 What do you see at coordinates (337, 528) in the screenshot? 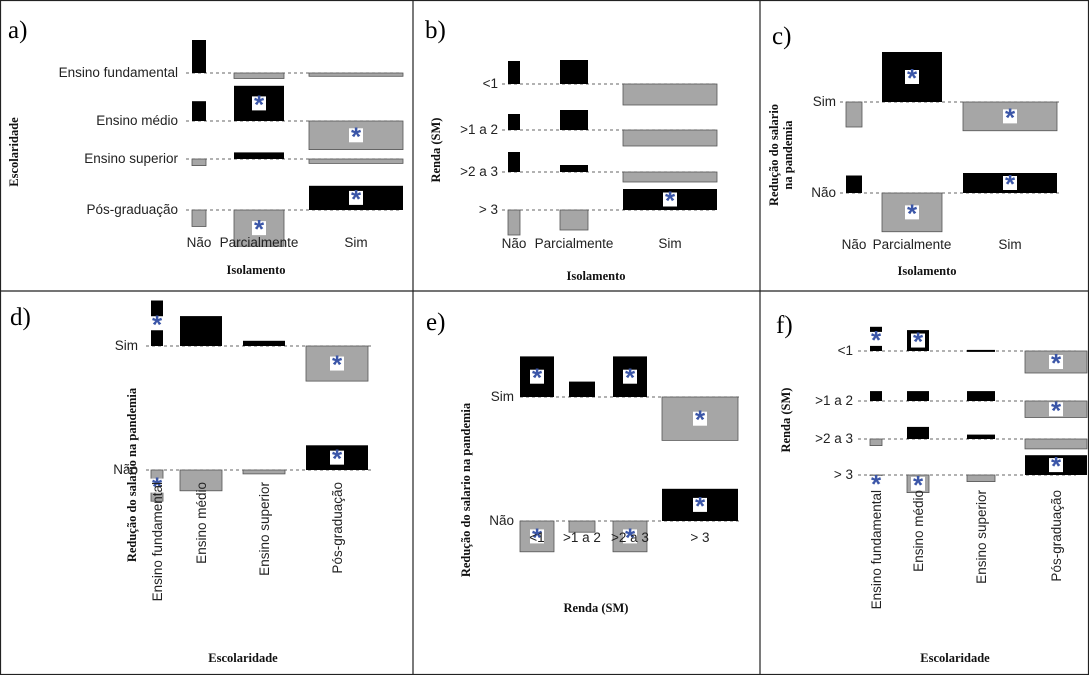
I see `column-label: Pós-graduação` at bounding box center [337, 528].